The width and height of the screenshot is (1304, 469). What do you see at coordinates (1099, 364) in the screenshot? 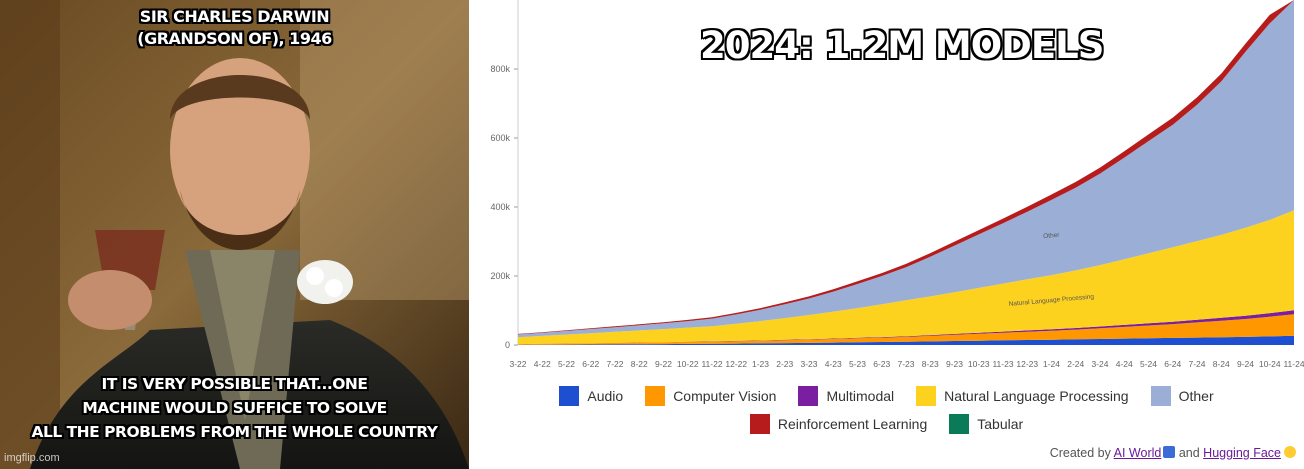
I see `x-tick-label: 3-24` at bounding box center [1099, 364].